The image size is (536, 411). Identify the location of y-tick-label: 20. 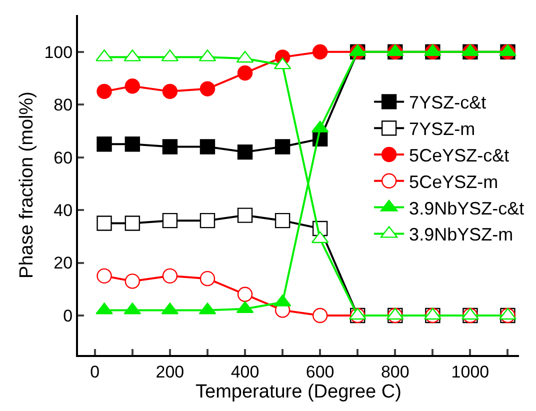
(63, 263).